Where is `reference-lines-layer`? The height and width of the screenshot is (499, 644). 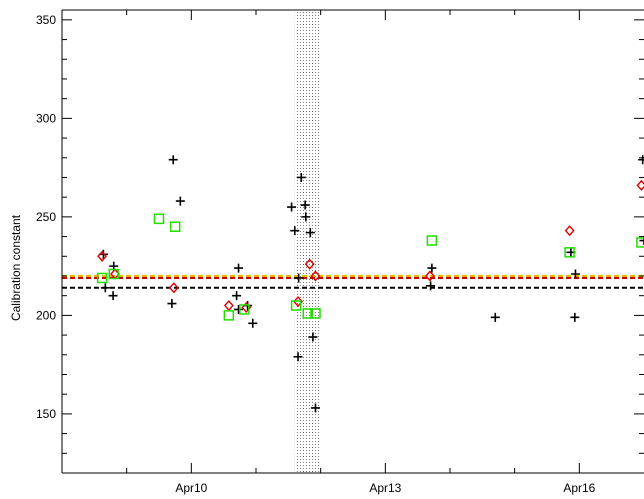
reference-lines-layer is located at coordinates (353, 281).